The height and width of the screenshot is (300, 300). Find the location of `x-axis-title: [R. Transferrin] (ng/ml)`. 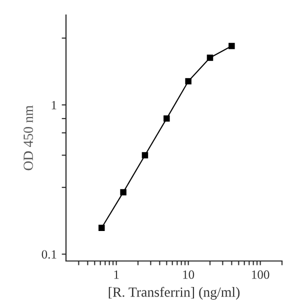

x-axis-title: [R. Transferrin] (ng/ml) is located at coordinates (174, 293).